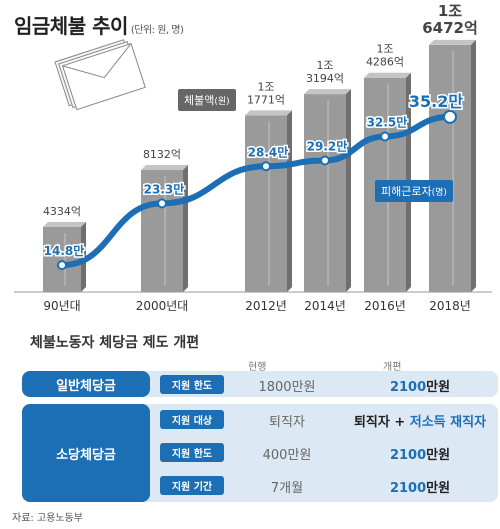 The width and height of the screenshot is (500, 529). What do you see at coordinates (438, 387) in the screenshot?
I see `general-new-rest: 만원` at bounding box center [438, 387].